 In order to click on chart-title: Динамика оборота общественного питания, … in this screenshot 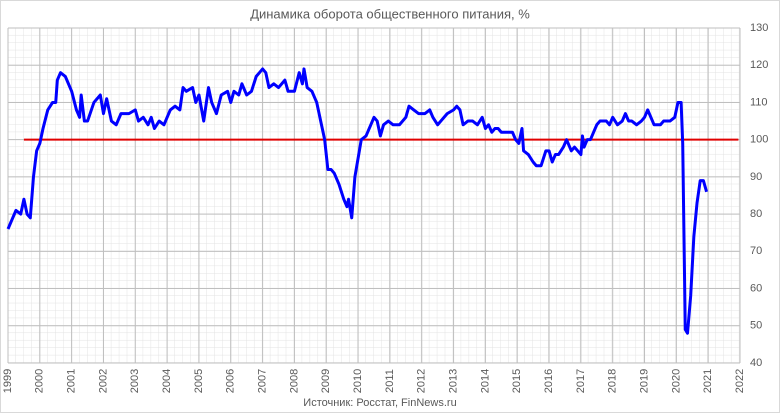, I will do `click(390, 13)`.